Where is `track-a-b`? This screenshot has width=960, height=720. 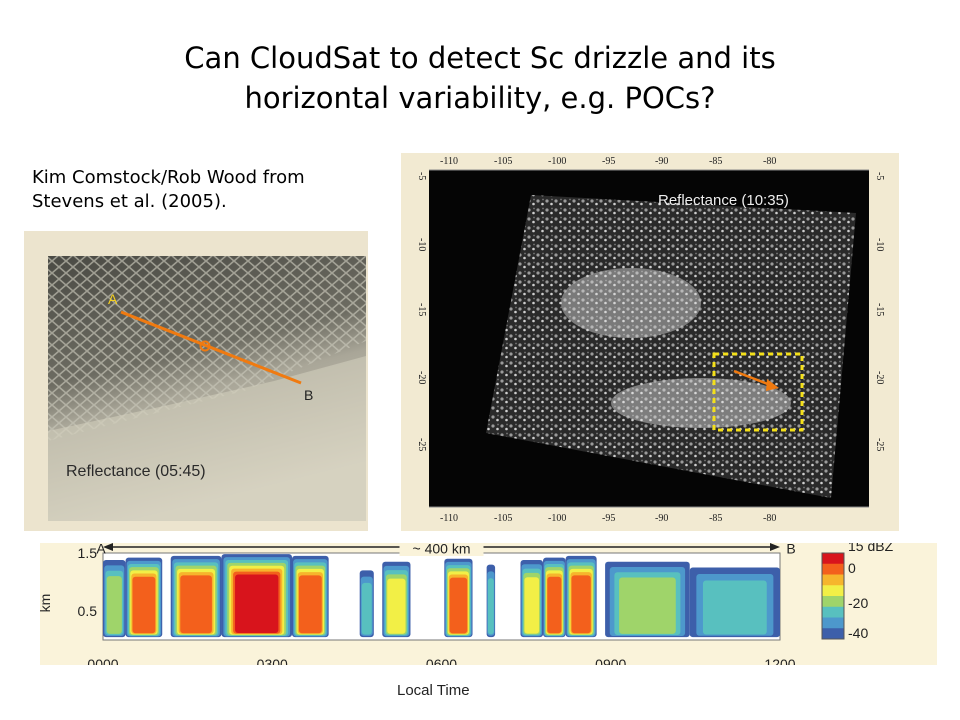
track-a-b is located at coordinates (211, 347).